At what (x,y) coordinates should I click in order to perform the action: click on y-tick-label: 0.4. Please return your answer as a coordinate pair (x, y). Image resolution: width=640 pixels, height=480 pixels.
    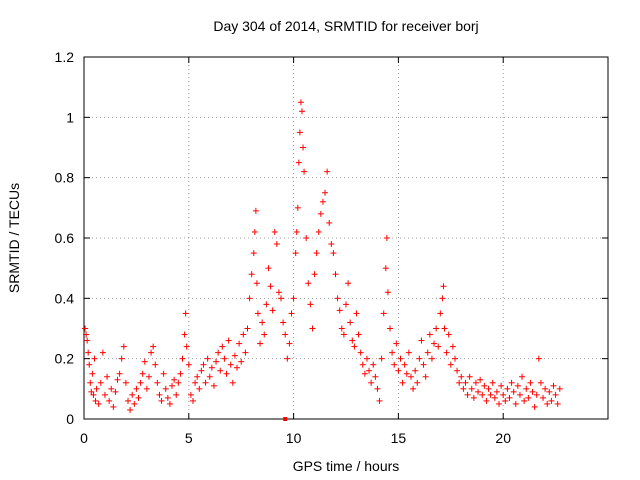
    Looking at the image, I should click on (65, 298).